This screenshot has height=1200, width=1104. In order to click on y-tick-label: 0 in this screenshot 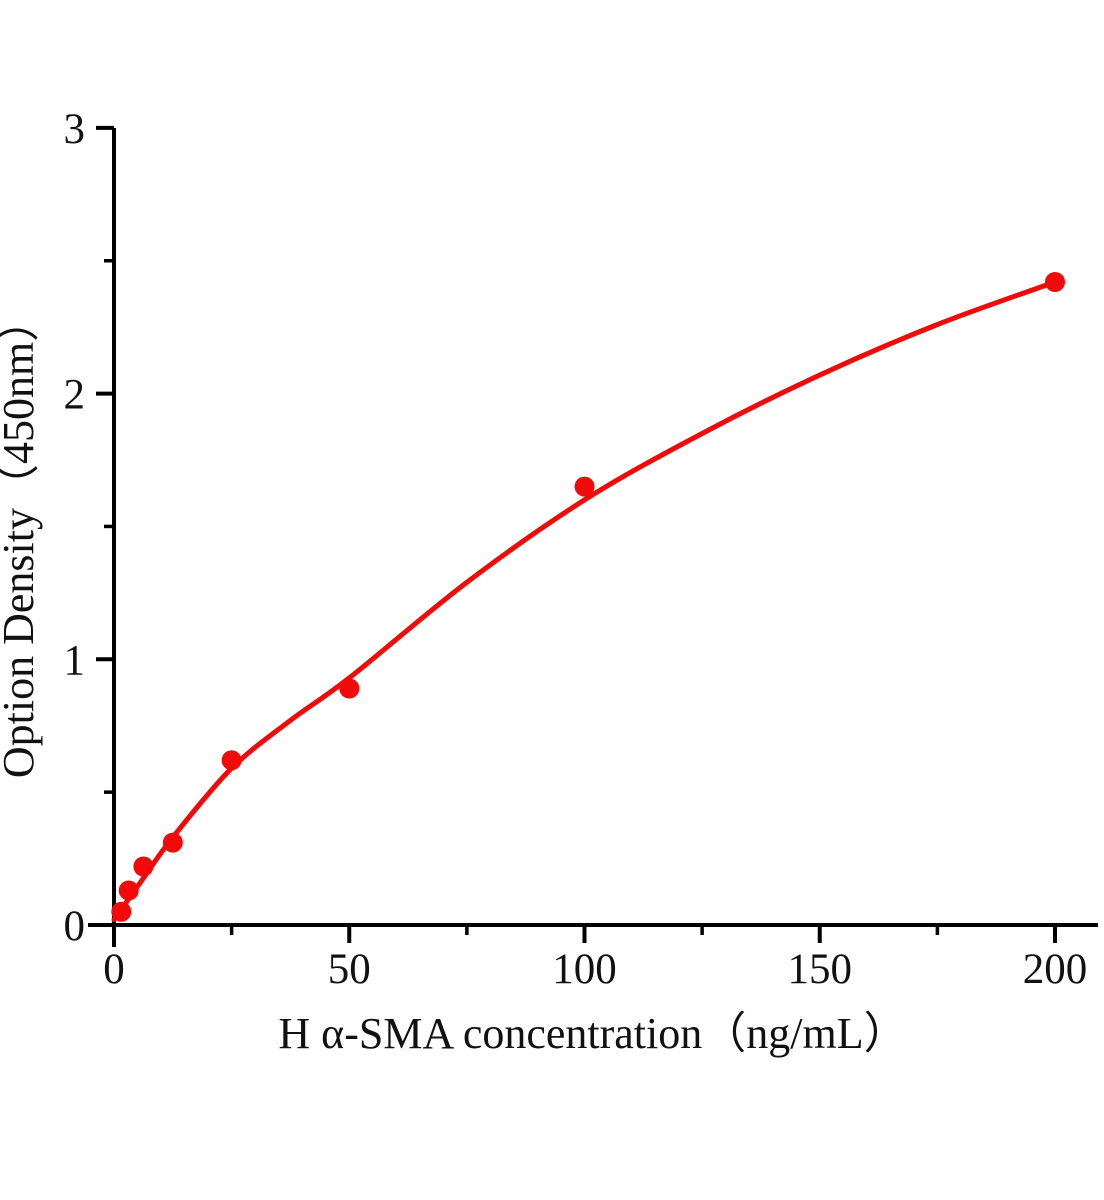, I will do `click(75, 926)`.